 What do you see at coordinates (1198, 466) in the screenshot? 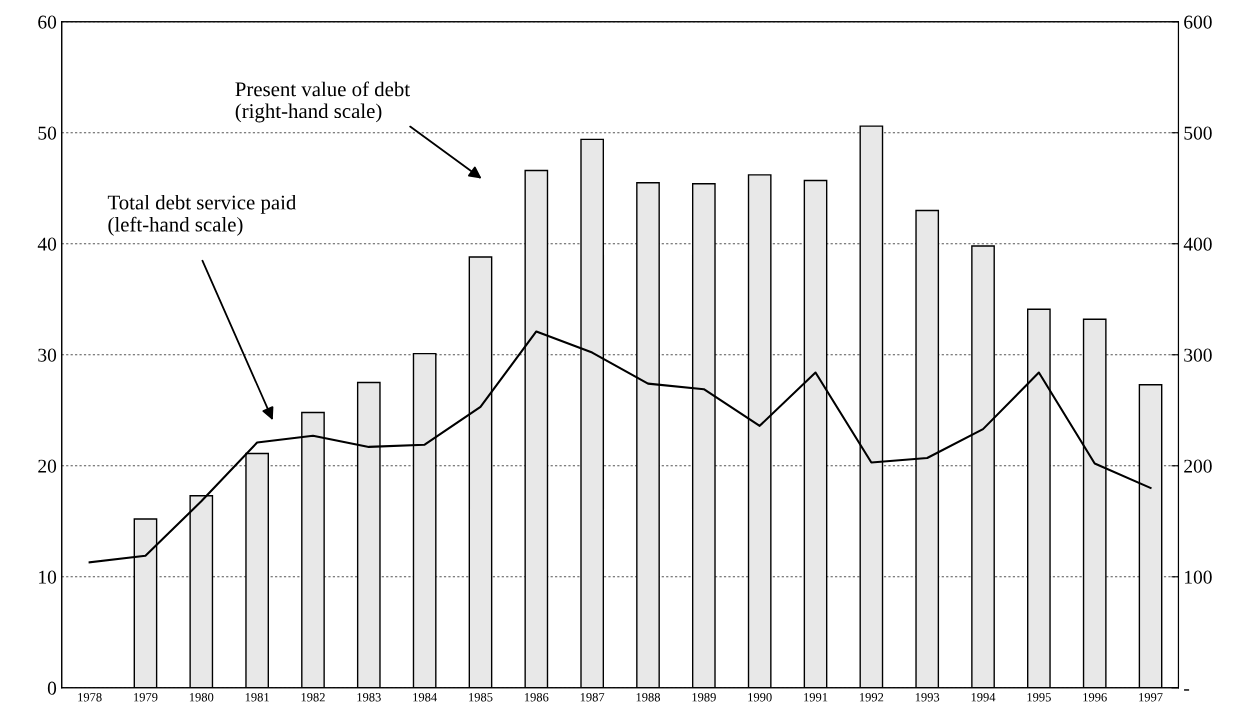
I see `y2-tick-label: 200` at bounding box center [1198, 466].